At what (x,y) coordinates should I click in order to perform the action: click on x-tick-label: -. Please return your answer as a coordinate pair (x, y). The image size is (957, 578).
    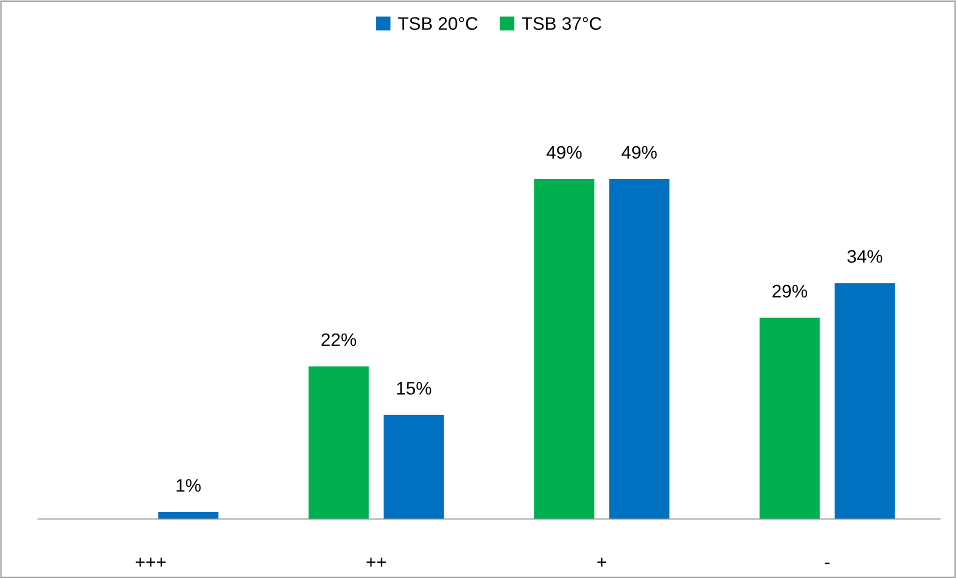
    Looking at the image, I should click on (827, 563).